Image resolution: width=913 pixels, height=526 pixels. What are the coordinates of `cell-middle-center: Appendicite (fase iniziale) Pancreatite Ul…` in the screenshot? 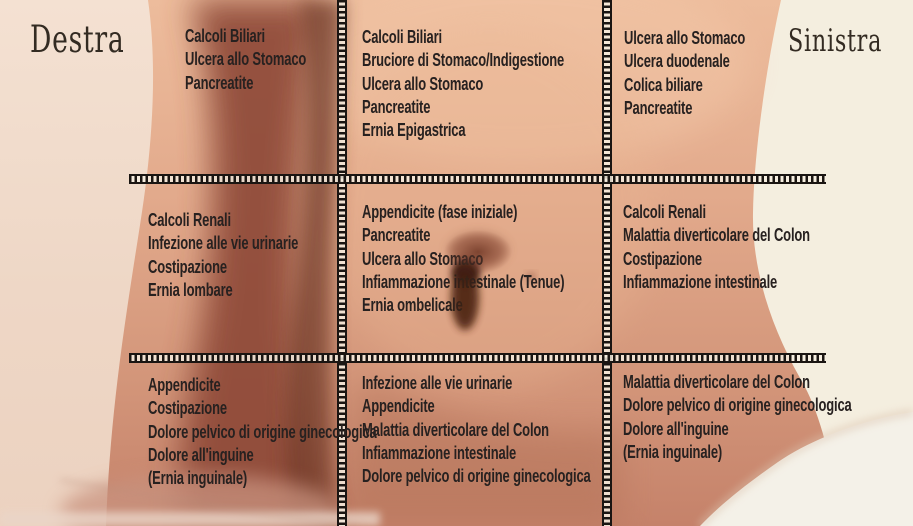 It's located at (491, 259).